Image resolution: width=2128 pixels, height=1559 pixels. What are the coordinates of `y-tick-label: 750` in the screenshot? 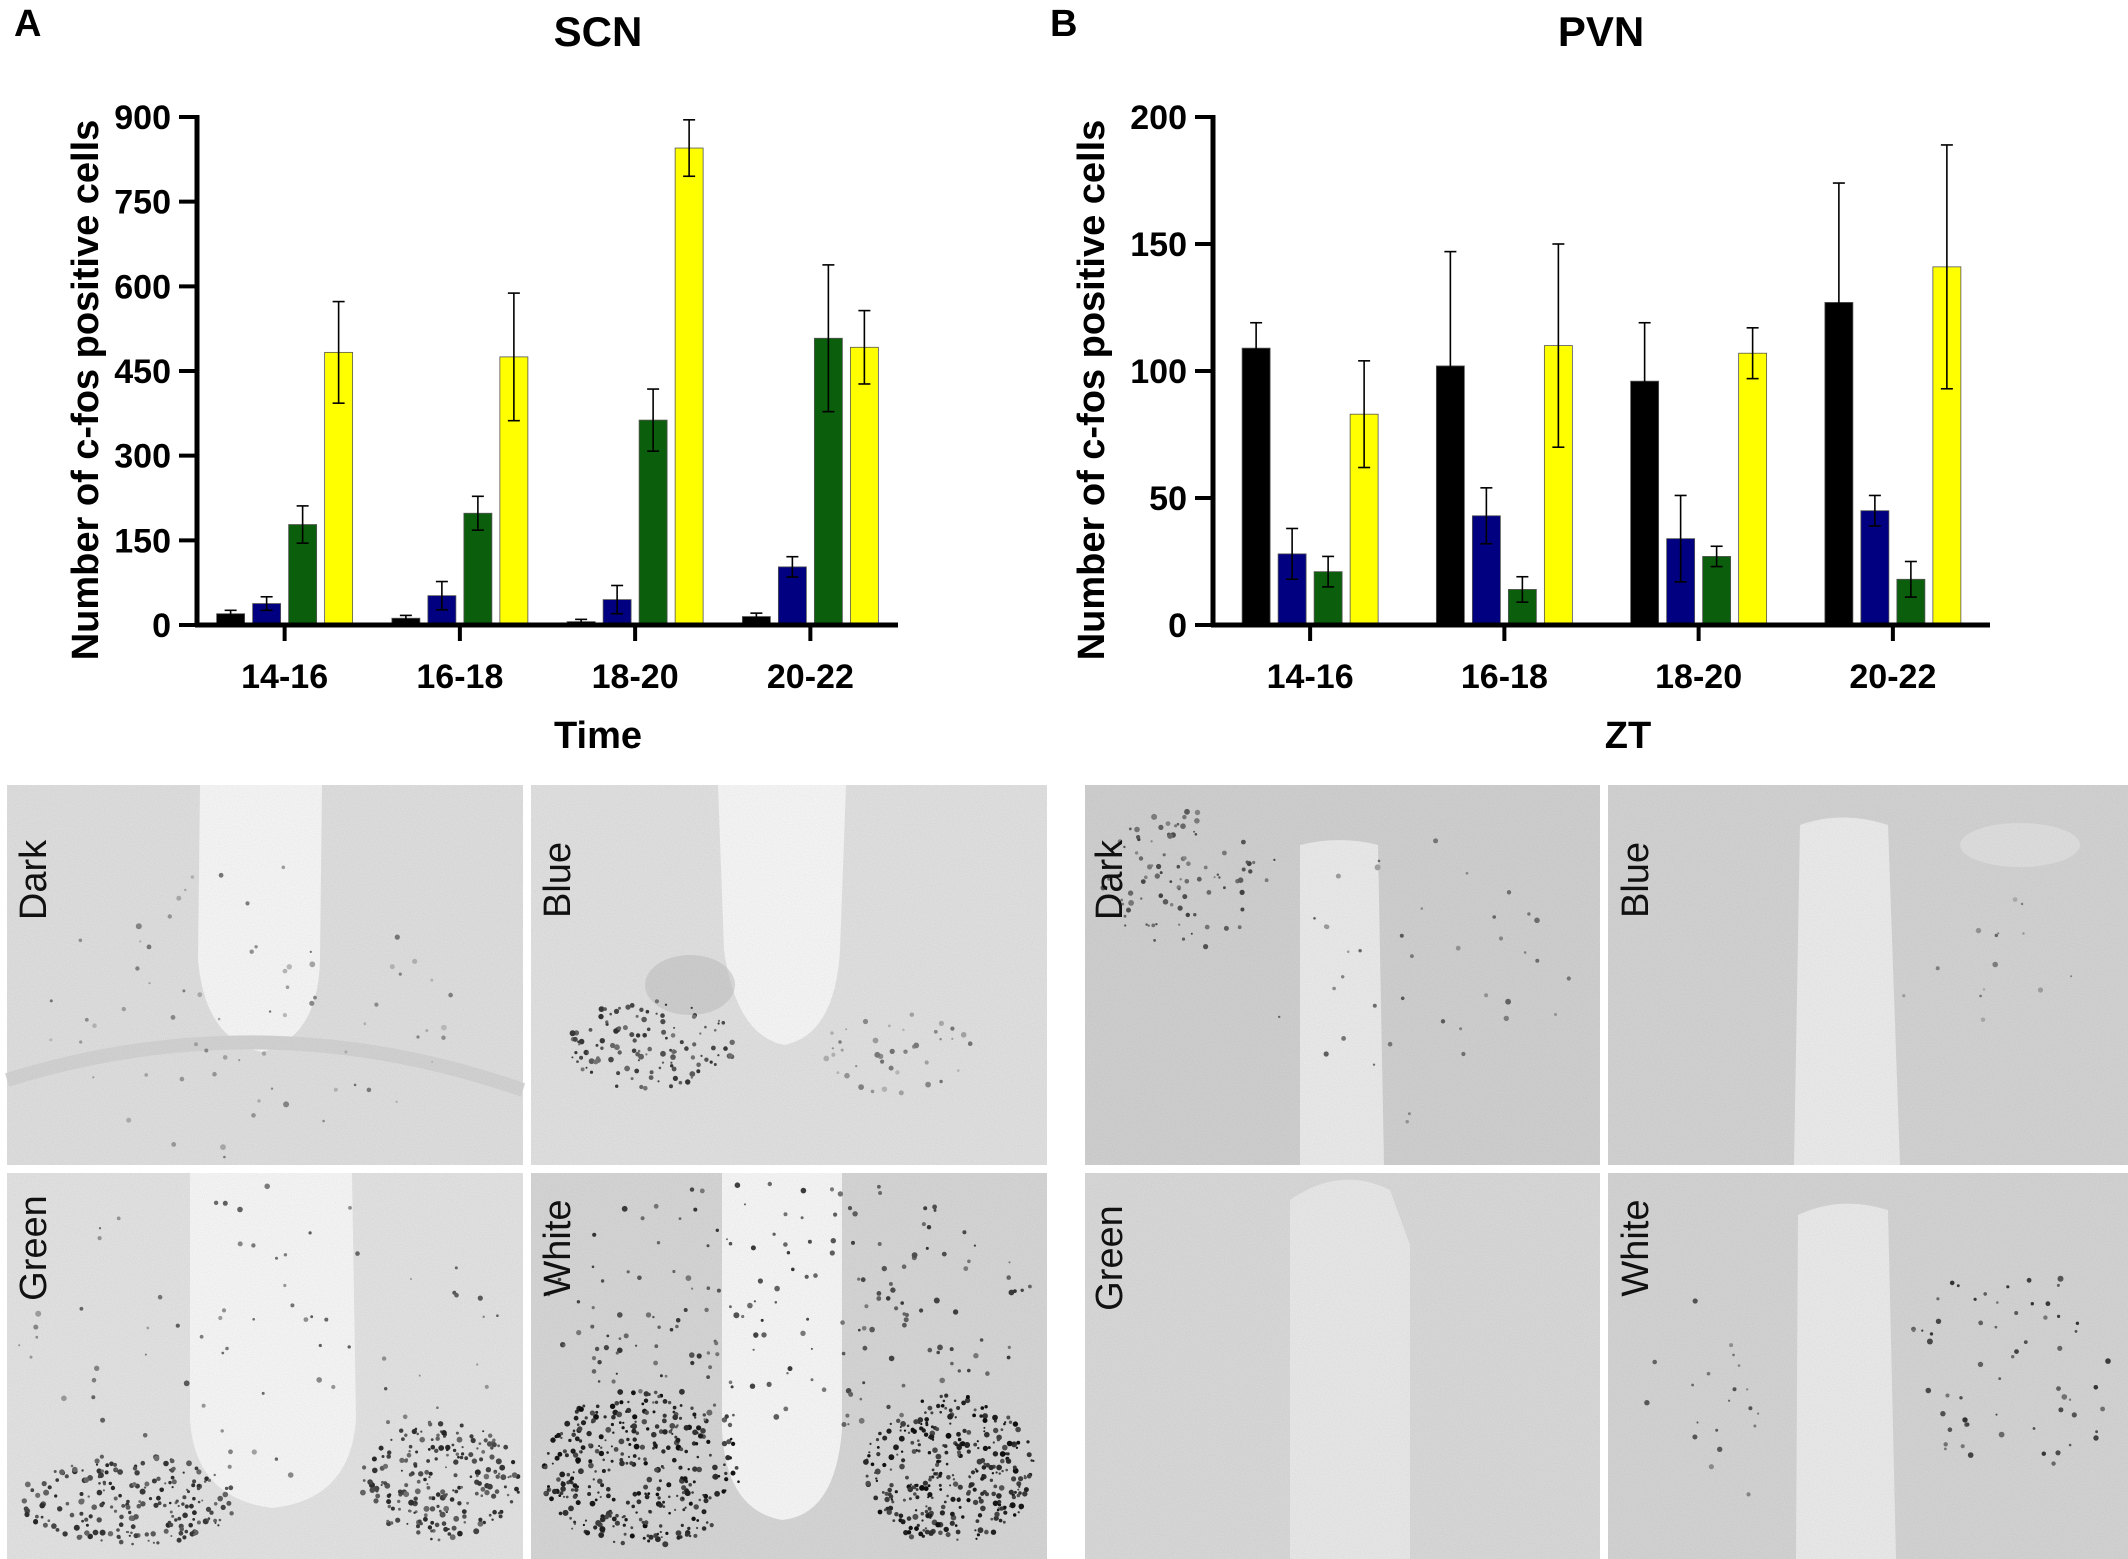 It's located at (142, 203).